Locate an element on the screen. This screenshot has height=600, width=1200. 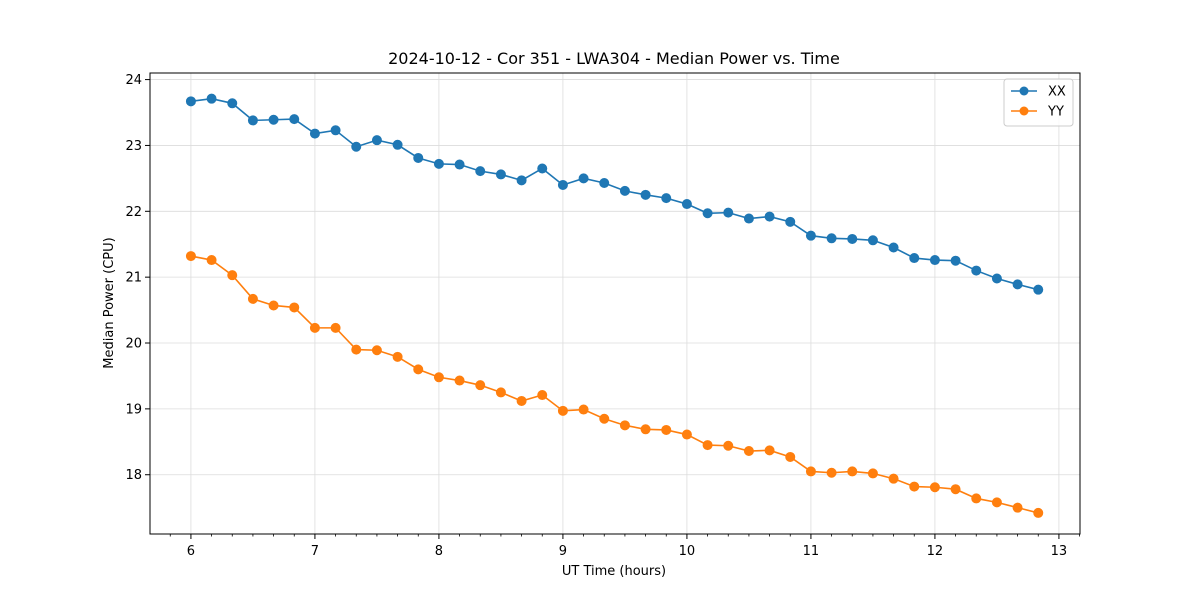
legend: XX YY is located at coordinates (1038, 102).